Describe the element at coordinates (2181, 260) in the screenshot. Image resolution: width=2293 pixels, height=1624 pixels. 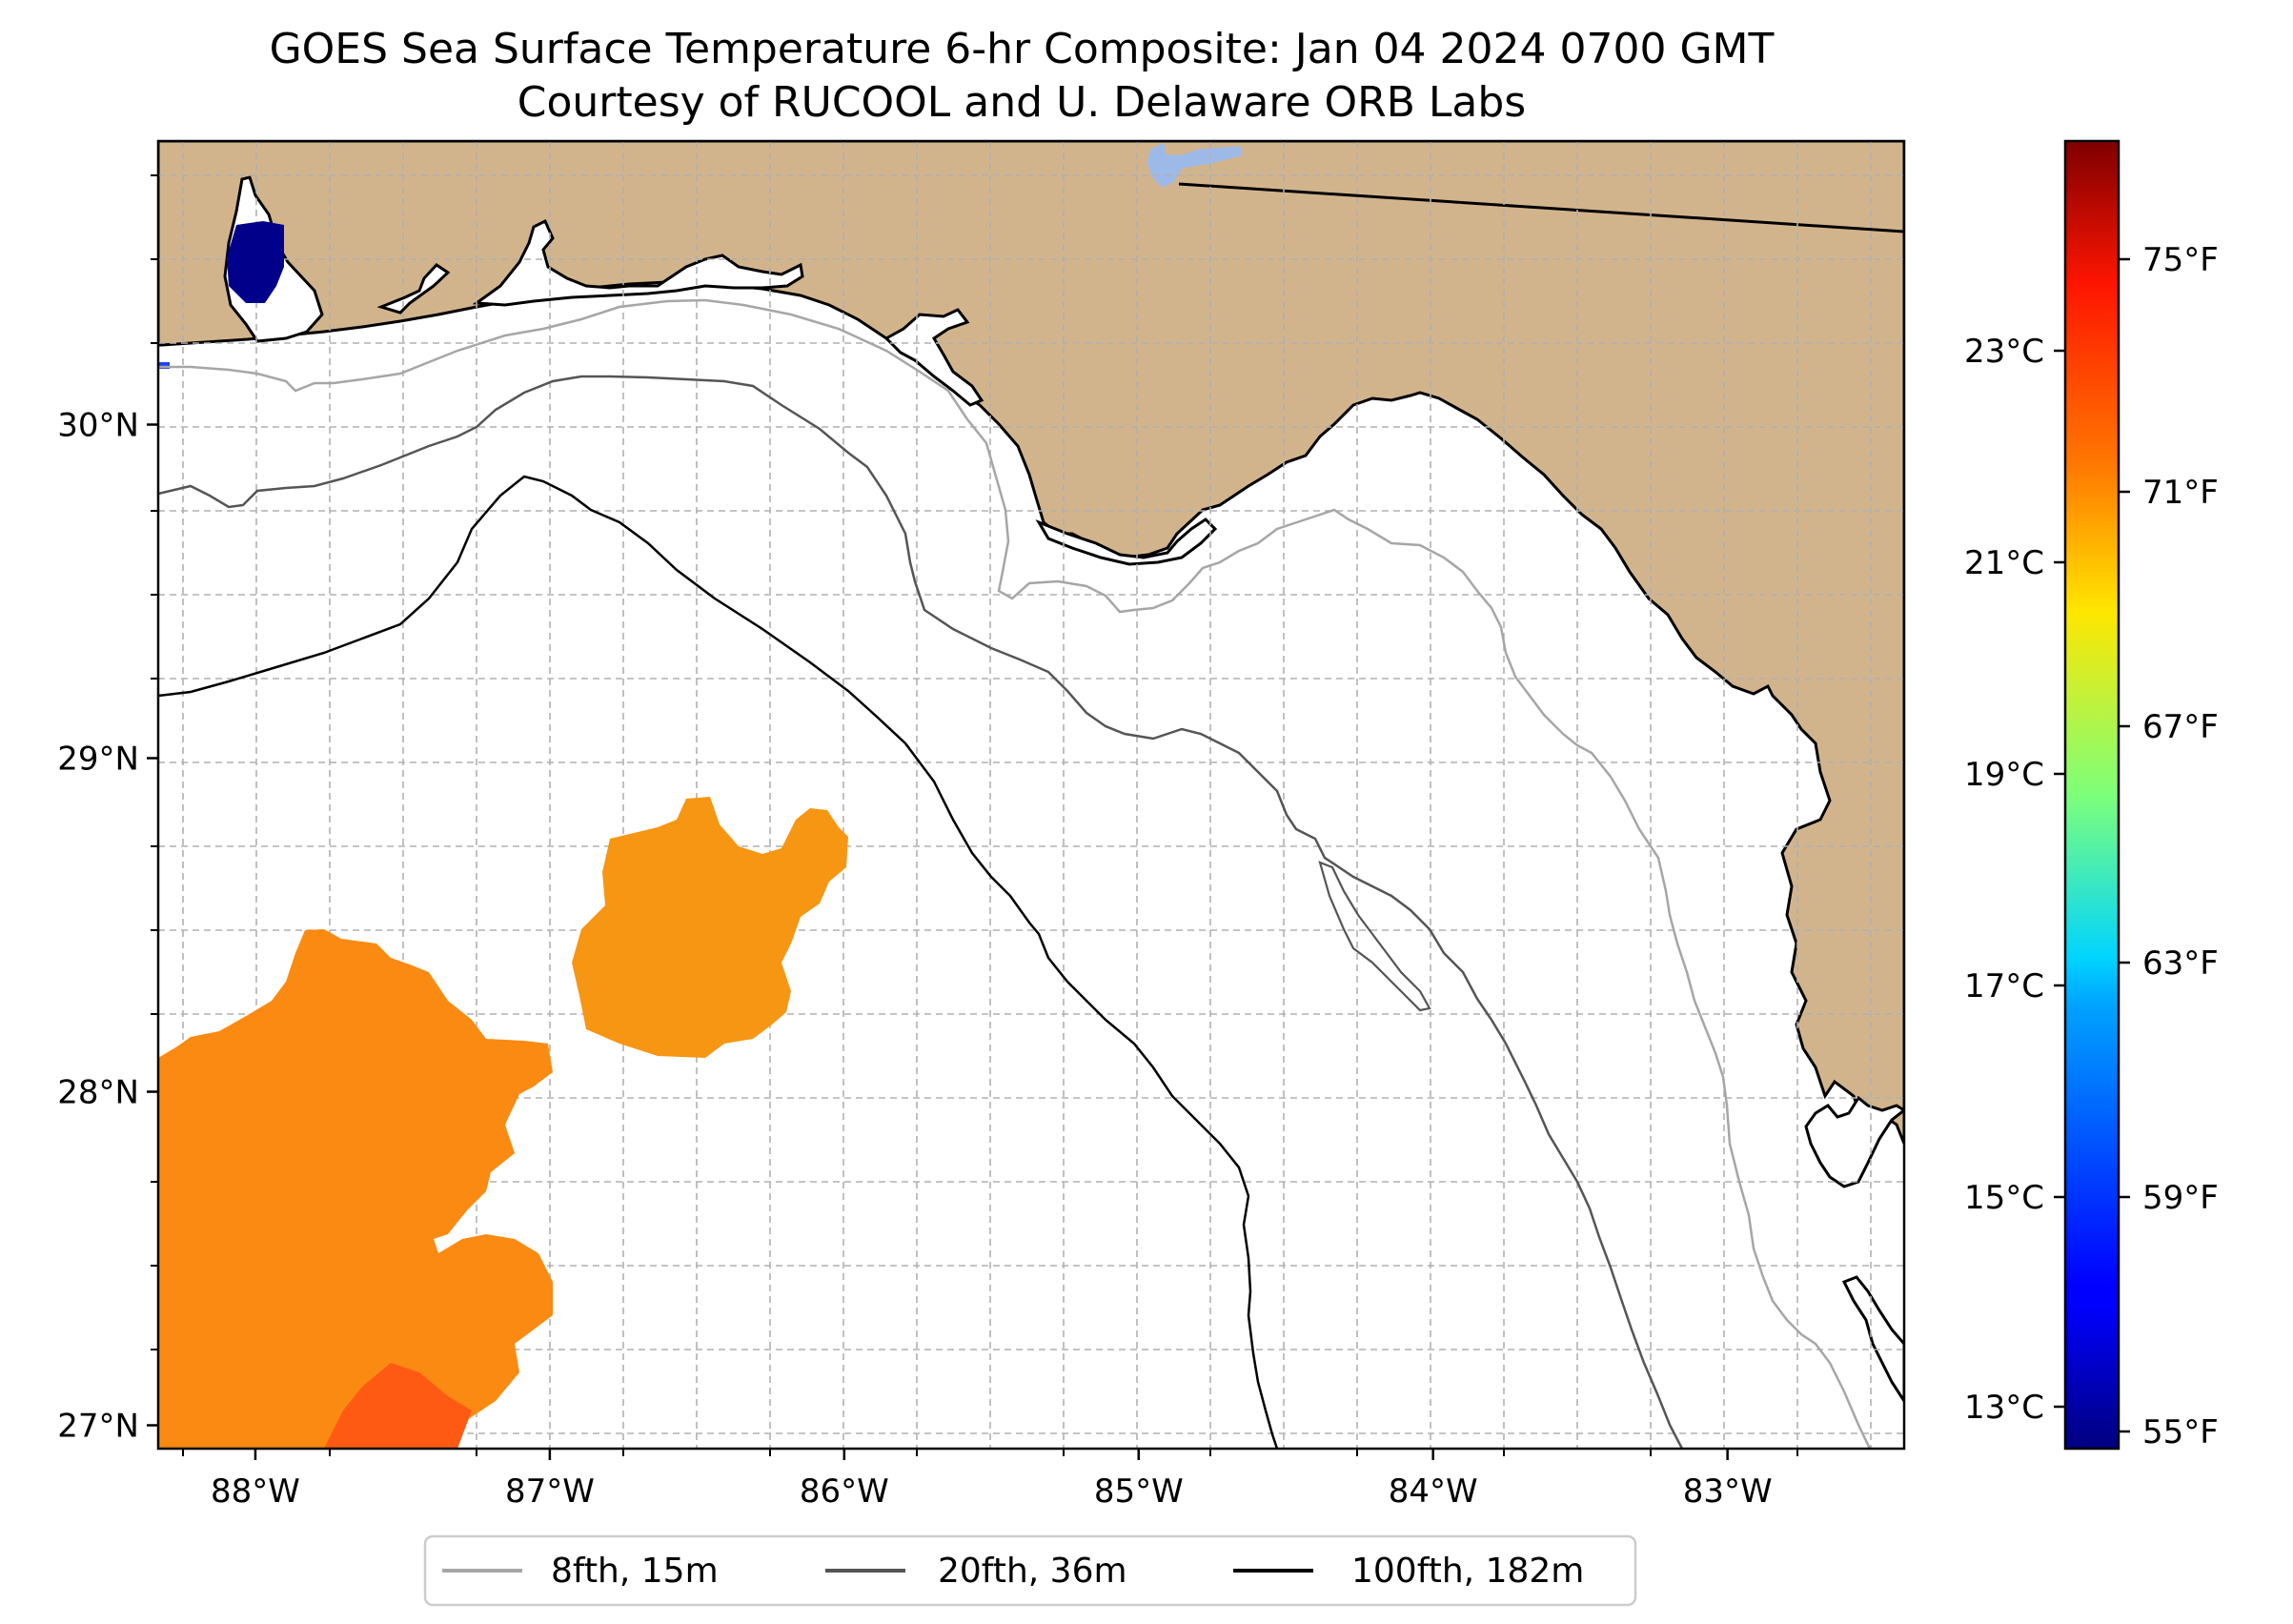
I see `cbar-f-tick-label: 75°F` at that location.